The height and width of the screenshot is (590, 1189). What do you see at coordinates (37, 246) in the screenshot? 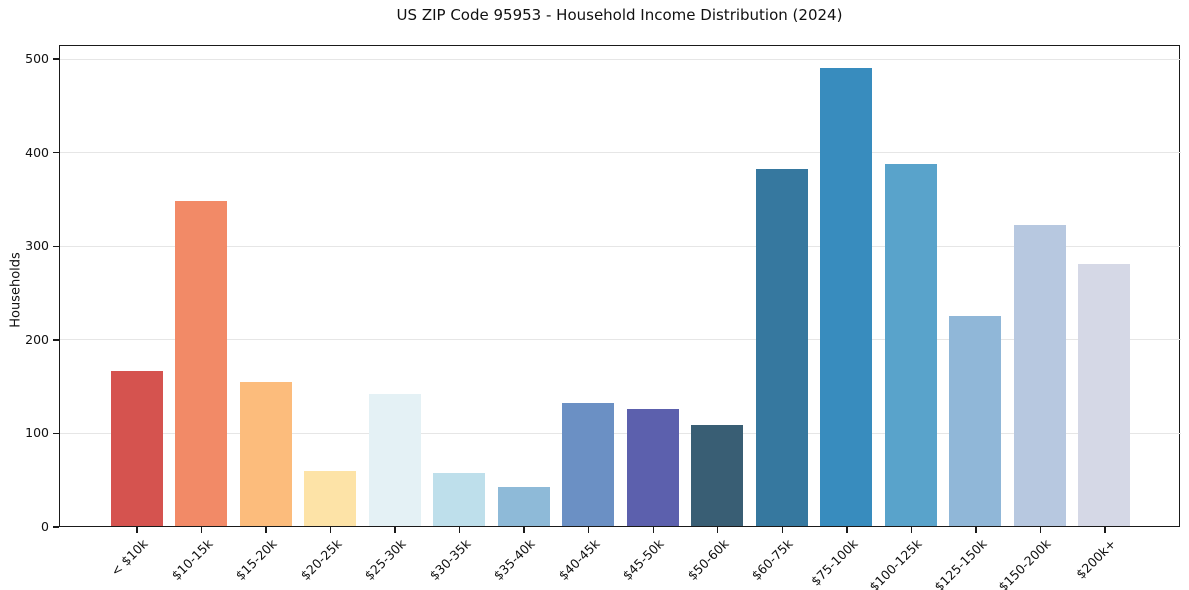
I see `y-tick-label: 300` at bounding box center [37, 246].